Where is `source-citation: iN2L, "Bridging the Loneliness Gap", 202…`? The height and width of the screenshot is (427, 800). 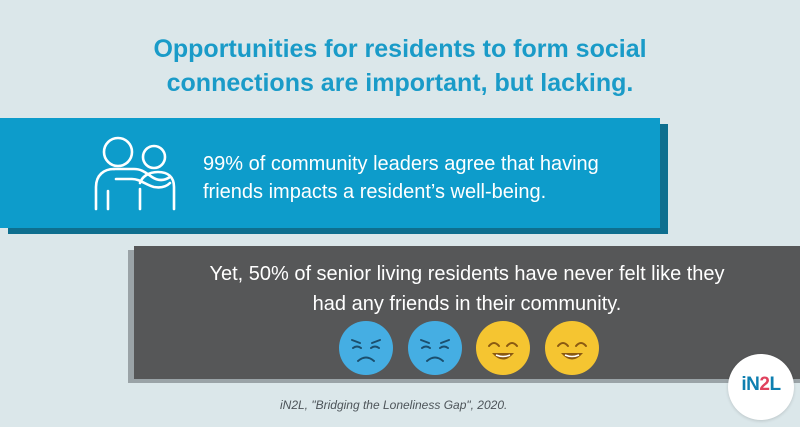
source-citation: iN2L, "Bridging the Loneliness Gap", 202… is located at coordinates (394, 405).